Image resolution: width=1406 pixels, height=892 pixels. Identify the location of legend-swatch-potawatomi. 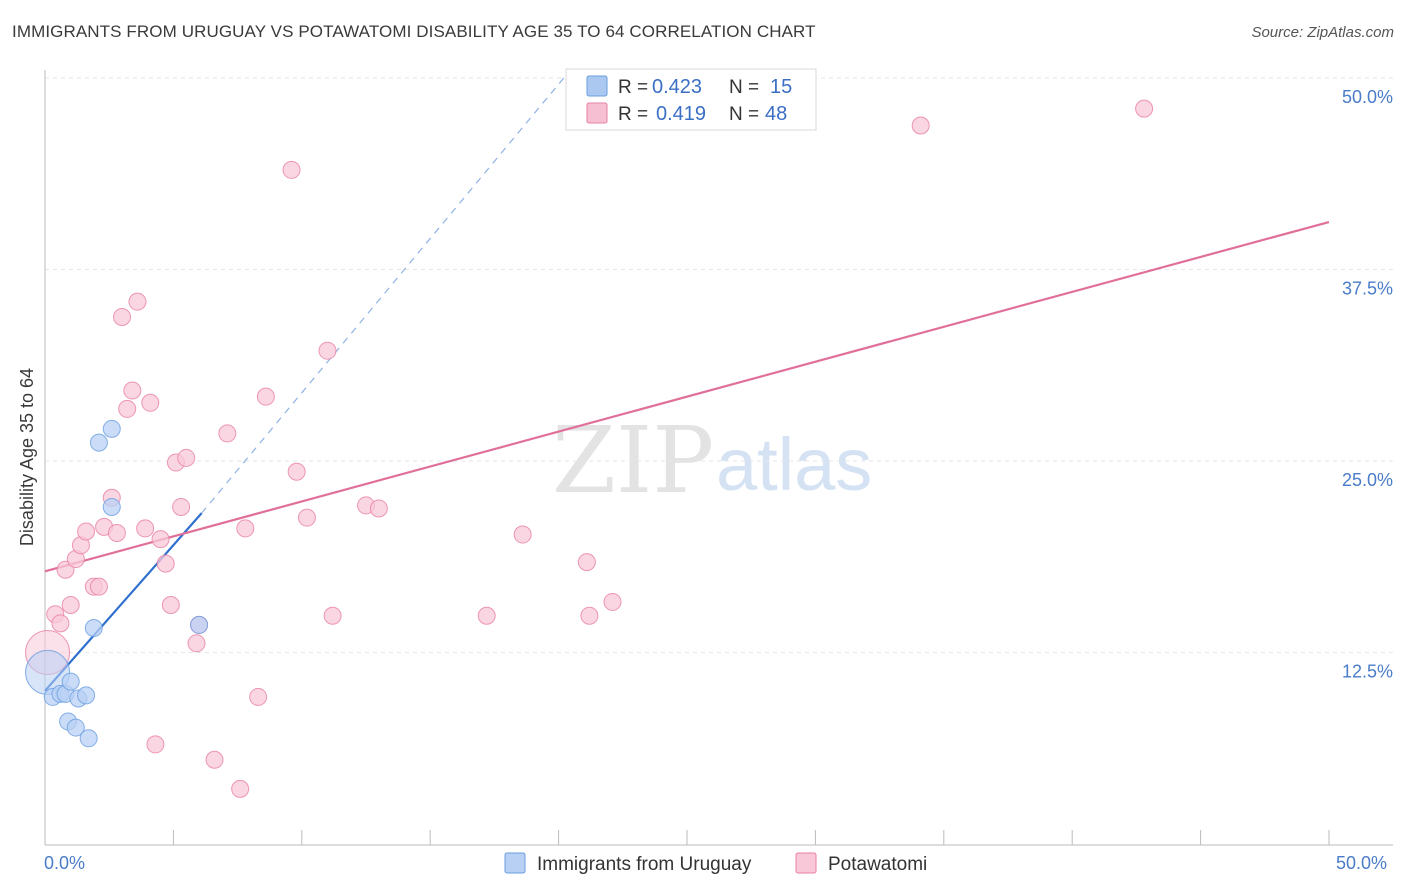
(597, 113).